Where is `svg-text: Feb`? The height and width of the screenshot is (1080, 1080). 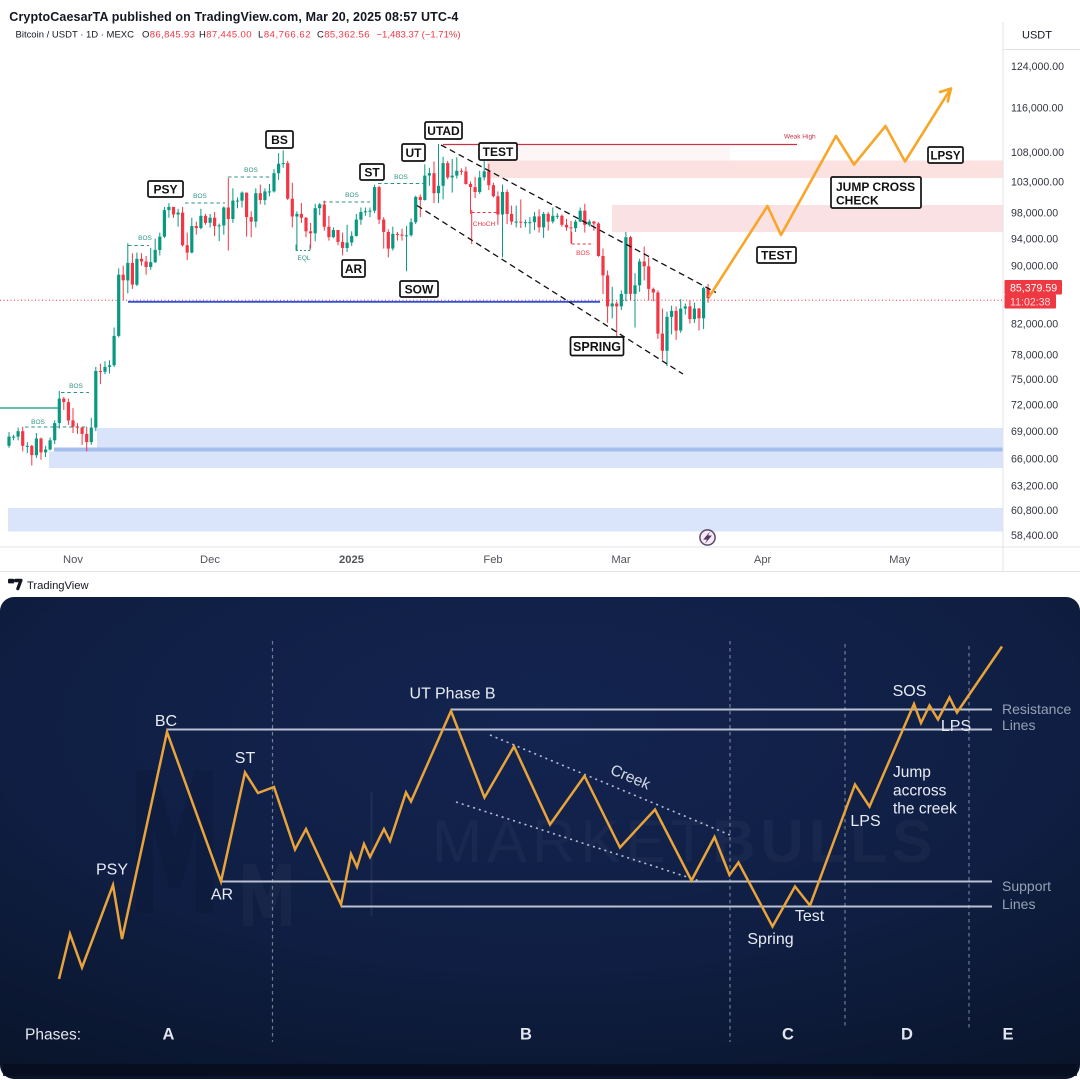
svg-text: Feb is located at coordinates (492, 560).